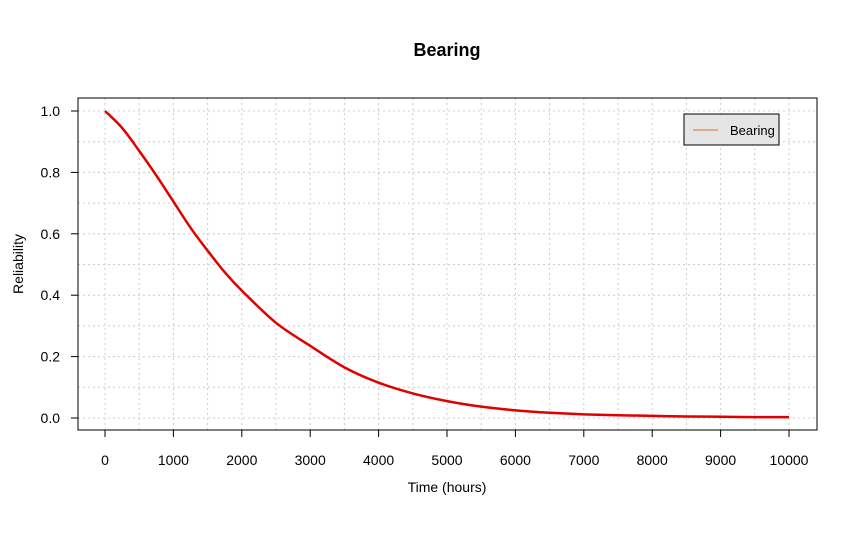 This screenshot has height=533, width=857. What do you see at coordinates (378, 460) in the screenshot?
I see `x-tick-label: 4000` at bounding box center [378, 460].